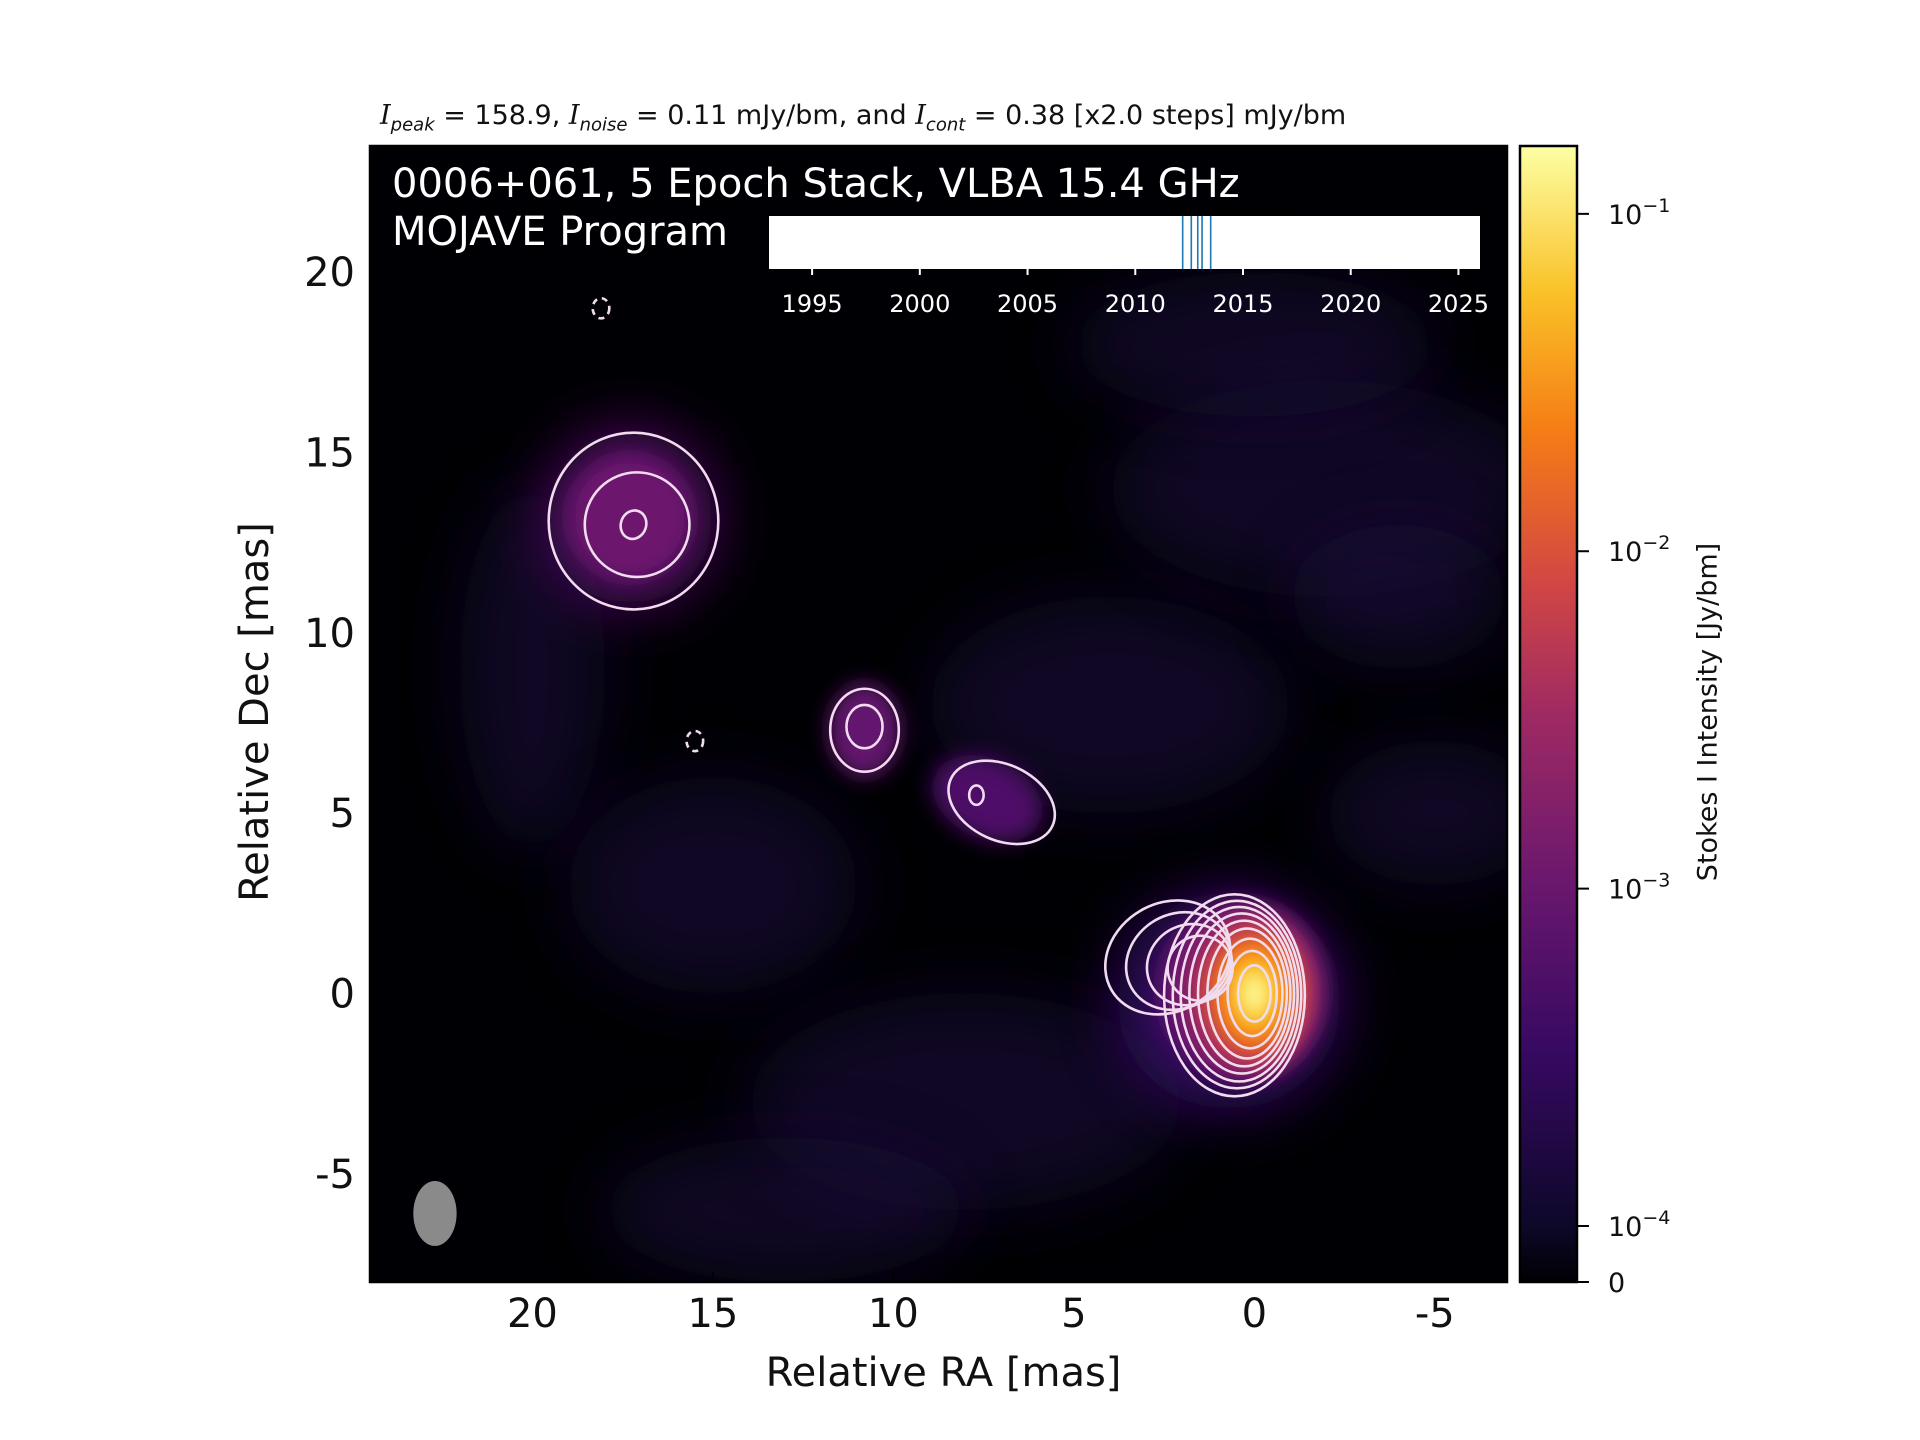  I want to click on x-tick-label: 10, so click(893, 1314).